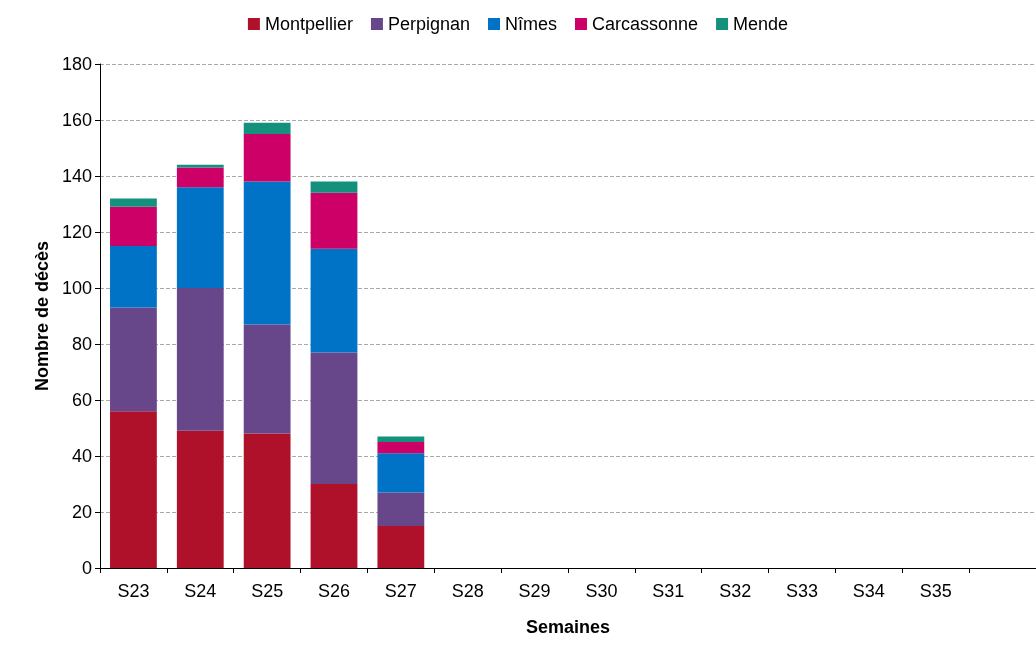  Describe the element at coordinates (76, 232) in the screenshot. I see `y-tick-label: 120` at that location.